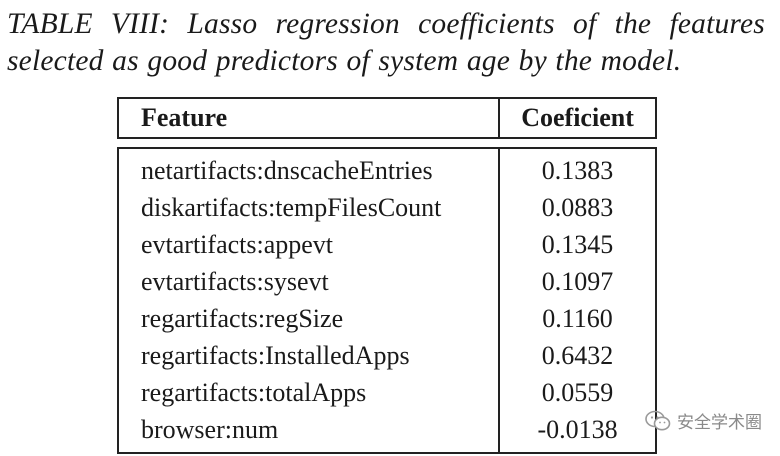 This screenshot has width=780, height=456. Describe the element at coordinates (577, 392) in the screenshot. I see `coefficient-cell: 0.0559` at that location.